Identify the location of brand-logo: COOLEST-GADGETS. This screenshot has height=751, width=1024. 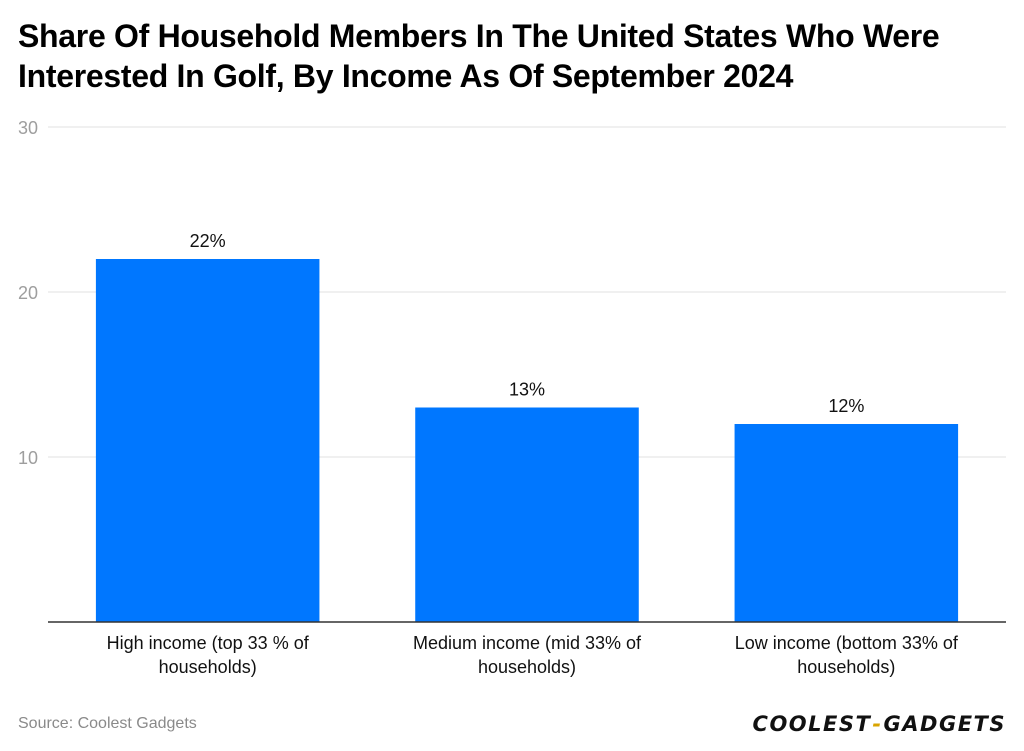
(879, 724).